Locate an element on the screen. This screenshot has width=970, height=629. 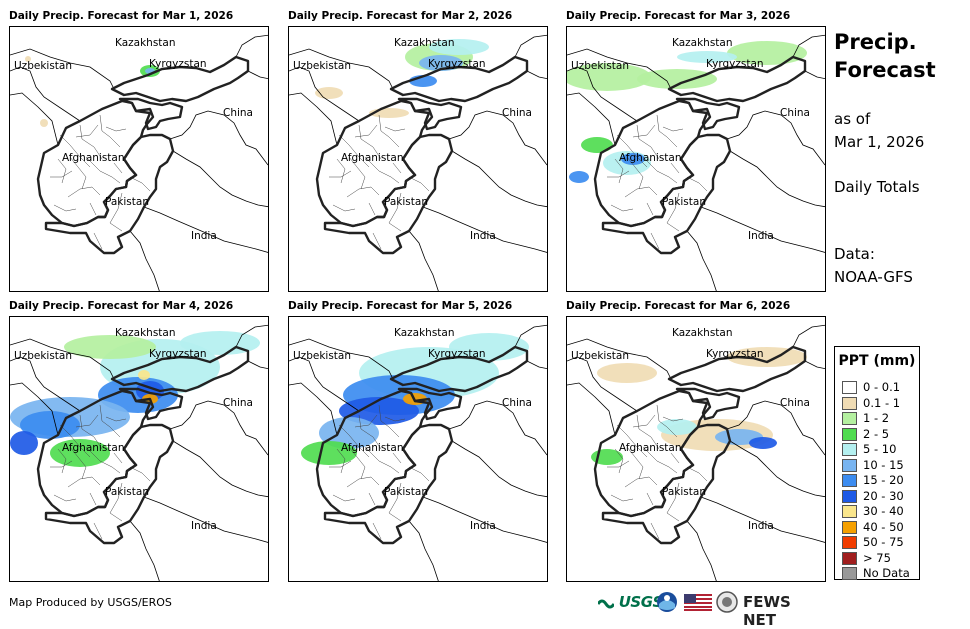
legend-item: 30 - 40 is located at coordinates (873, 513).